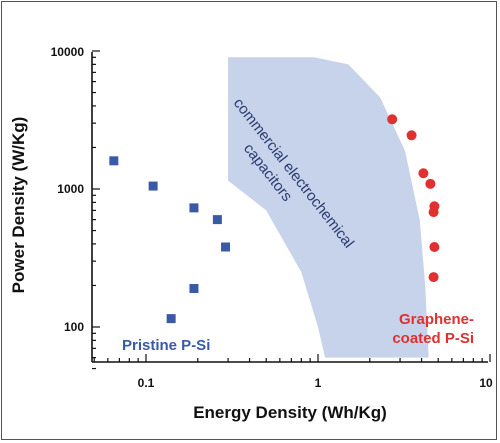  What do you see at coordinates (18, 205) in the screenshot?
I see `y-axis-title: Power Density (W/Kg)` at bounding box center [18, 205].